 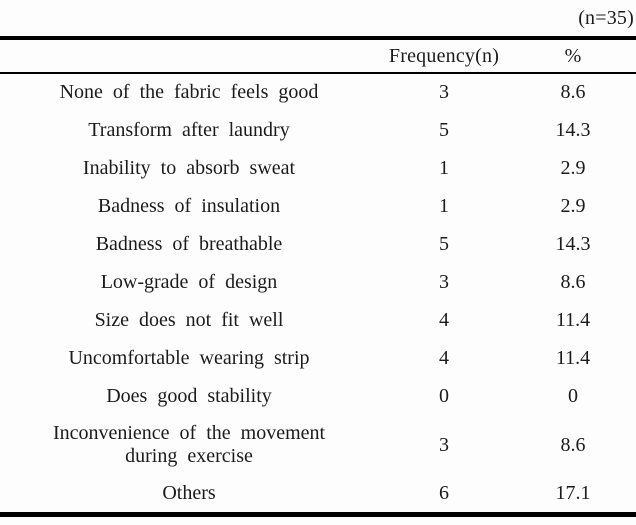 I want to click on table-row: Badness of insulation 1 2.9, so click(x=318, y=206).